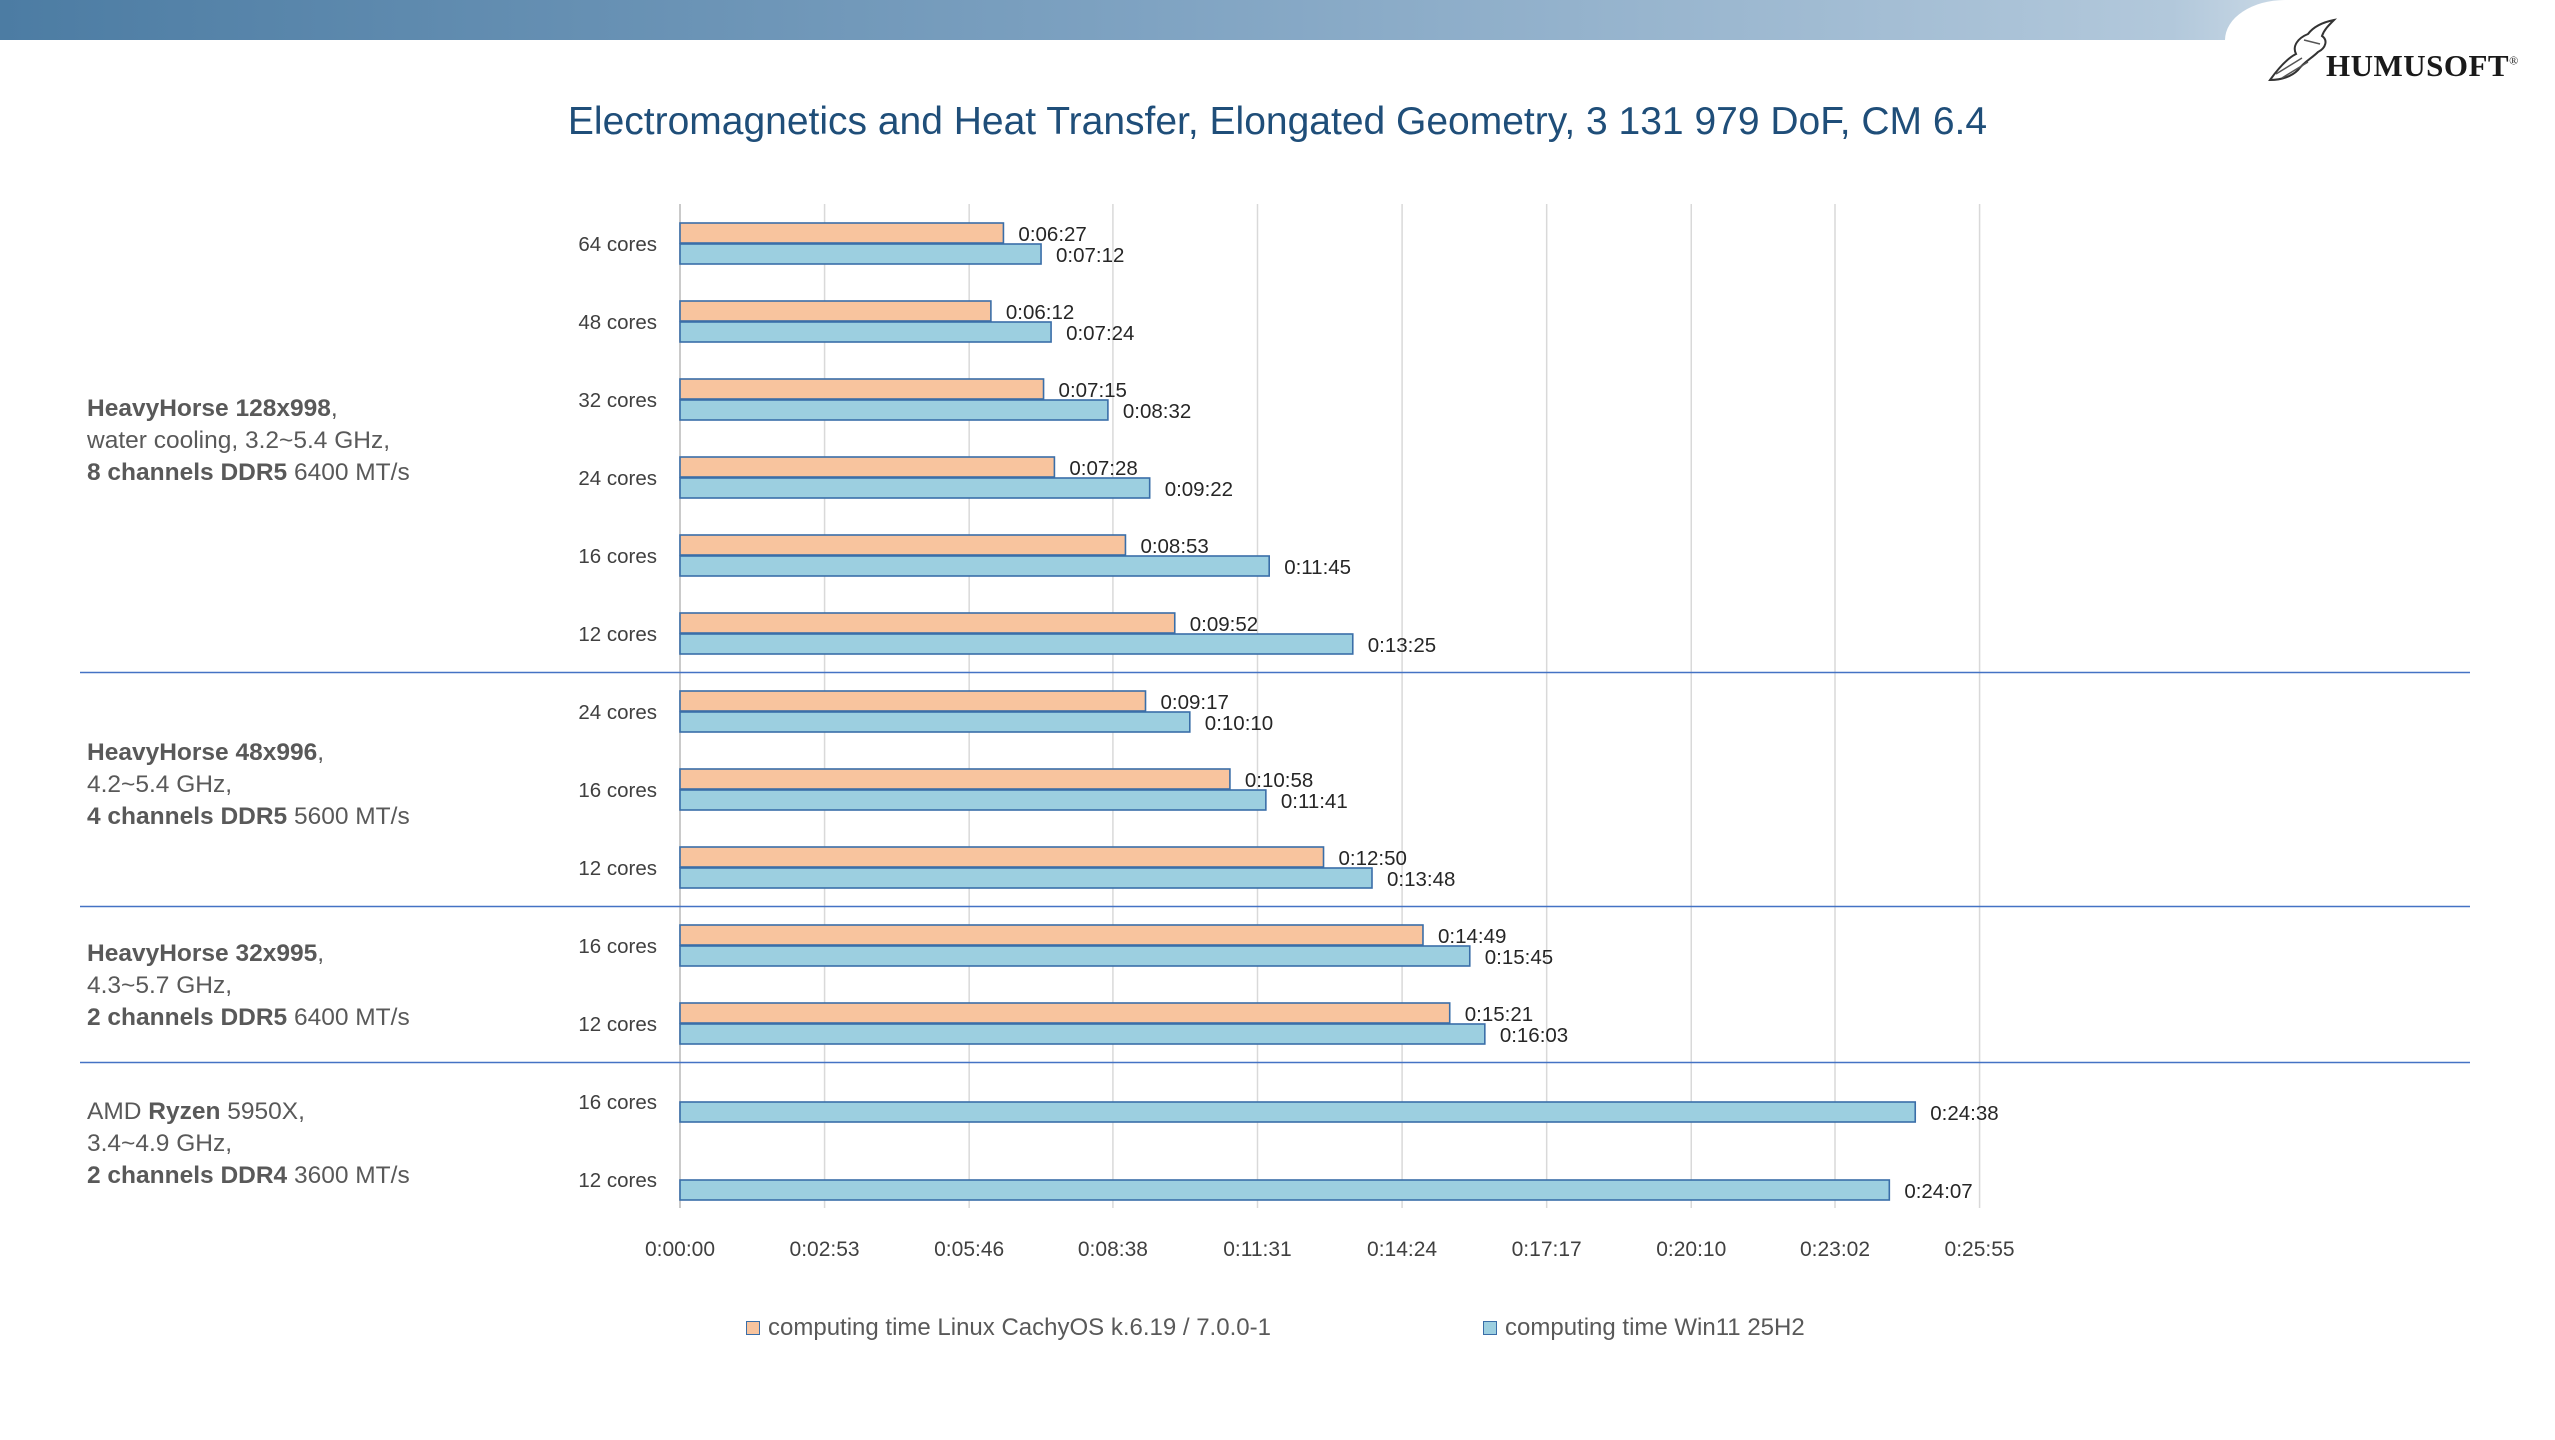 The height and width of the screenshot is (1440, 2555). I want to click on legend-item-win11: computing time Win11 25H2, so click(1644, 1328).